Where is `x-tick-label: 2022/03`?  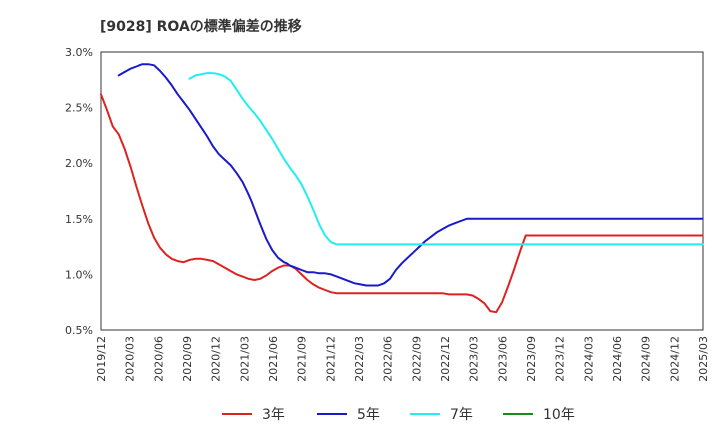
x-tick-label: 2022/03 is located at coordinates (359, 359).